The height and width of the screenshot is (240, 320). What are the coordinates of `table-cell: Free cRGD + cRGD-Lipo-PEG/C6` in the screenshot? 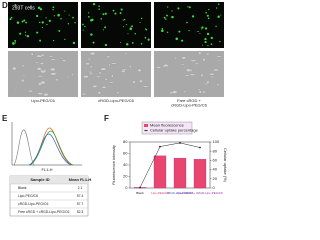 It's located at (43, 212).